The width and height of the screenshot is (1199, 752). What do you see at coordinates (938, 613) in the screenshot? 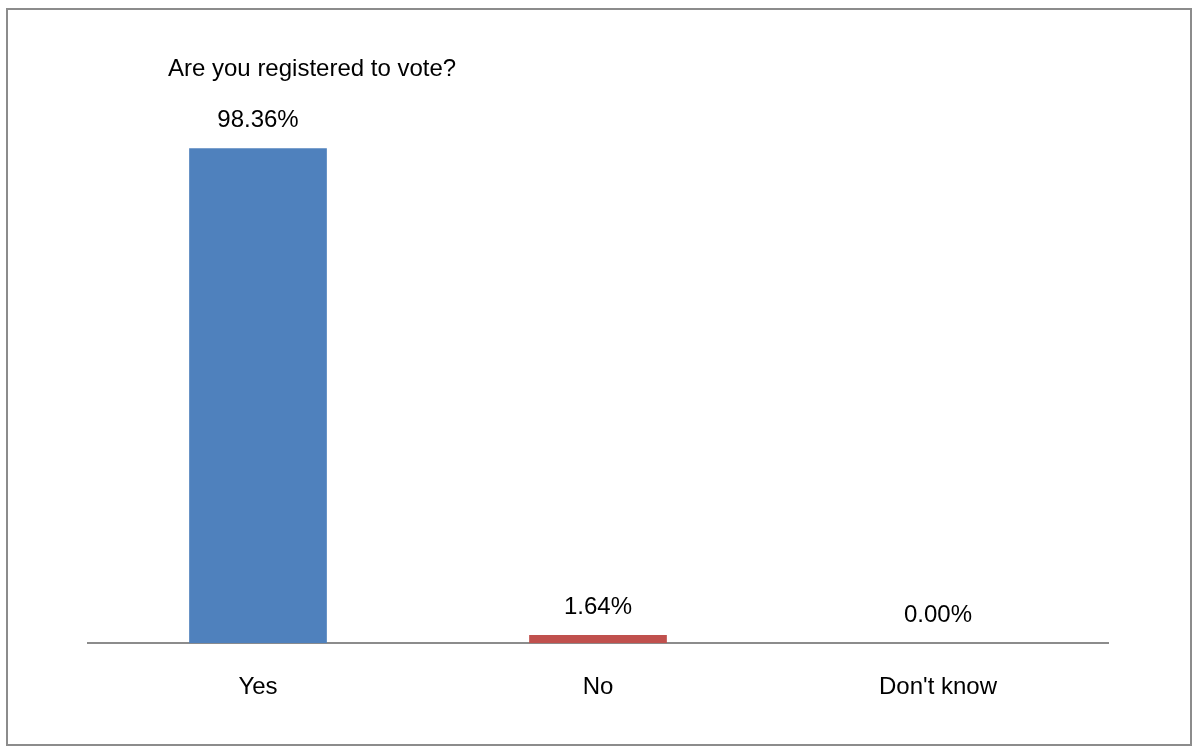
I see `data-label: 0.00%` at bounding box center [938, 613].